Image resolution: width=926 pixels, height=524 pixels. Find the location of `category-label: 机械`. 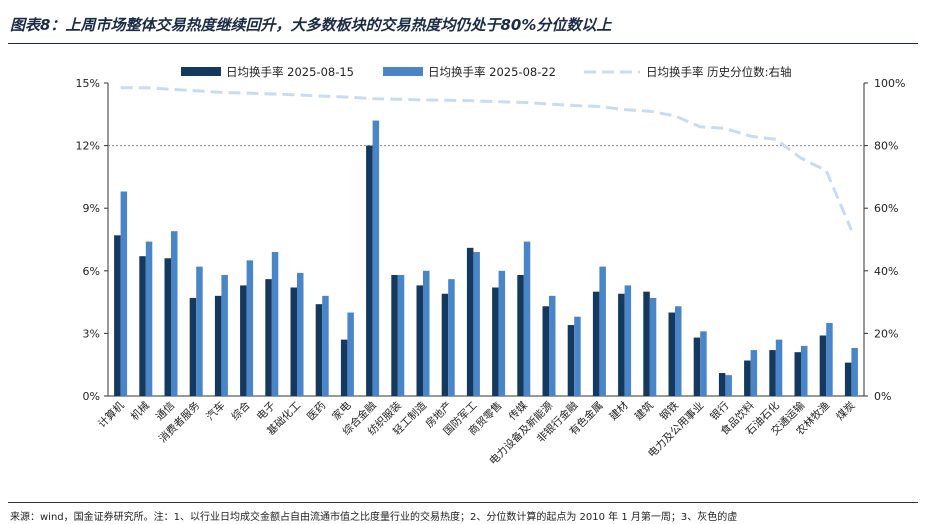

category-label: 机械 is located at coordinates (140, 411).